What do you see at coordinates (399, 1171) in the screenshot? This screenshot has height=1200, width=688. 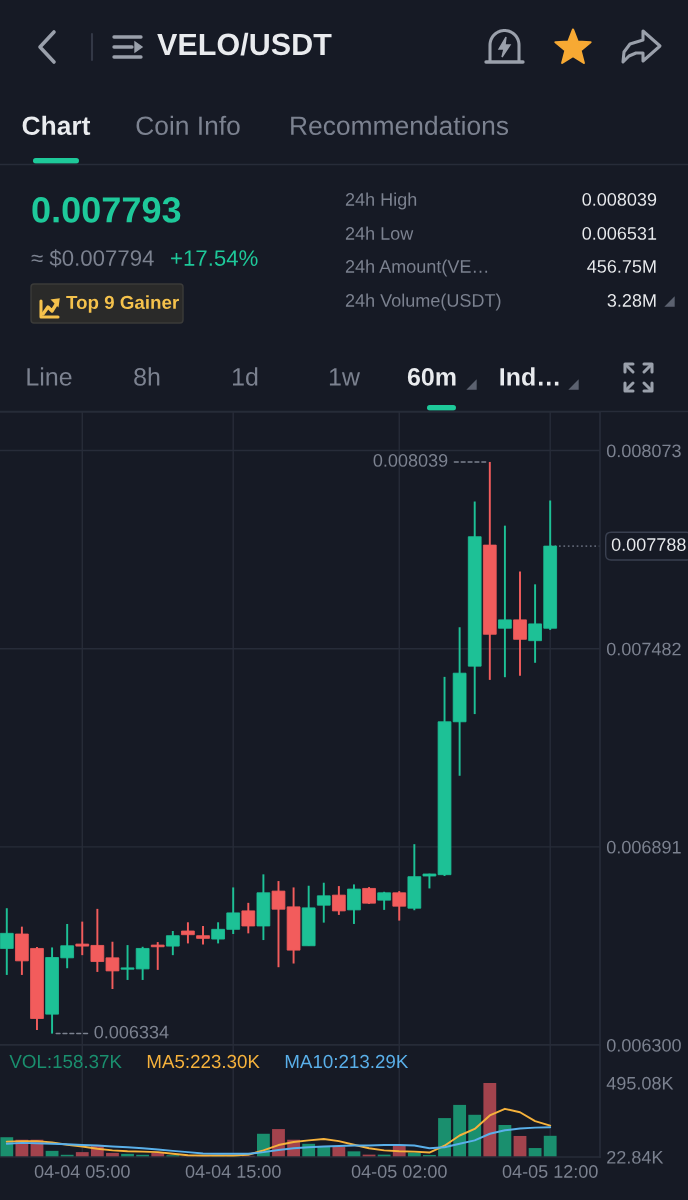 I see `x-tick-label: 04-05 02:00` at bounding box center [399, 1171].